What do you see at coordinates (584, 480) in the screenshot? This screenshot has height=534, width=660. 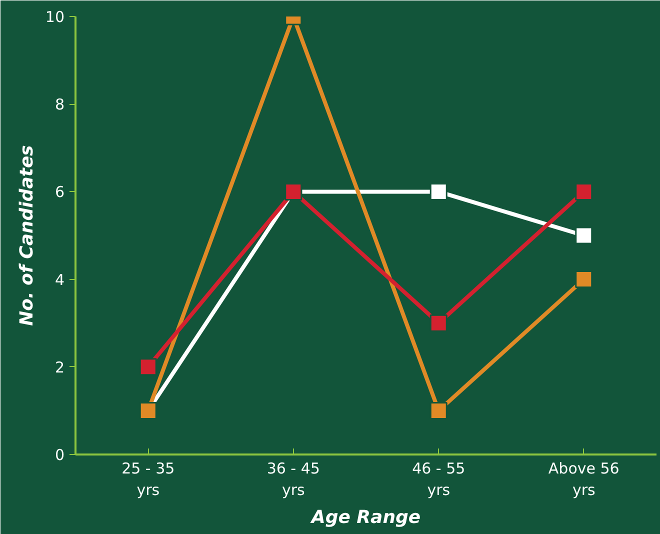 I see `x-tick-label: Above 56 yrs` at bounding box center [584, 480].